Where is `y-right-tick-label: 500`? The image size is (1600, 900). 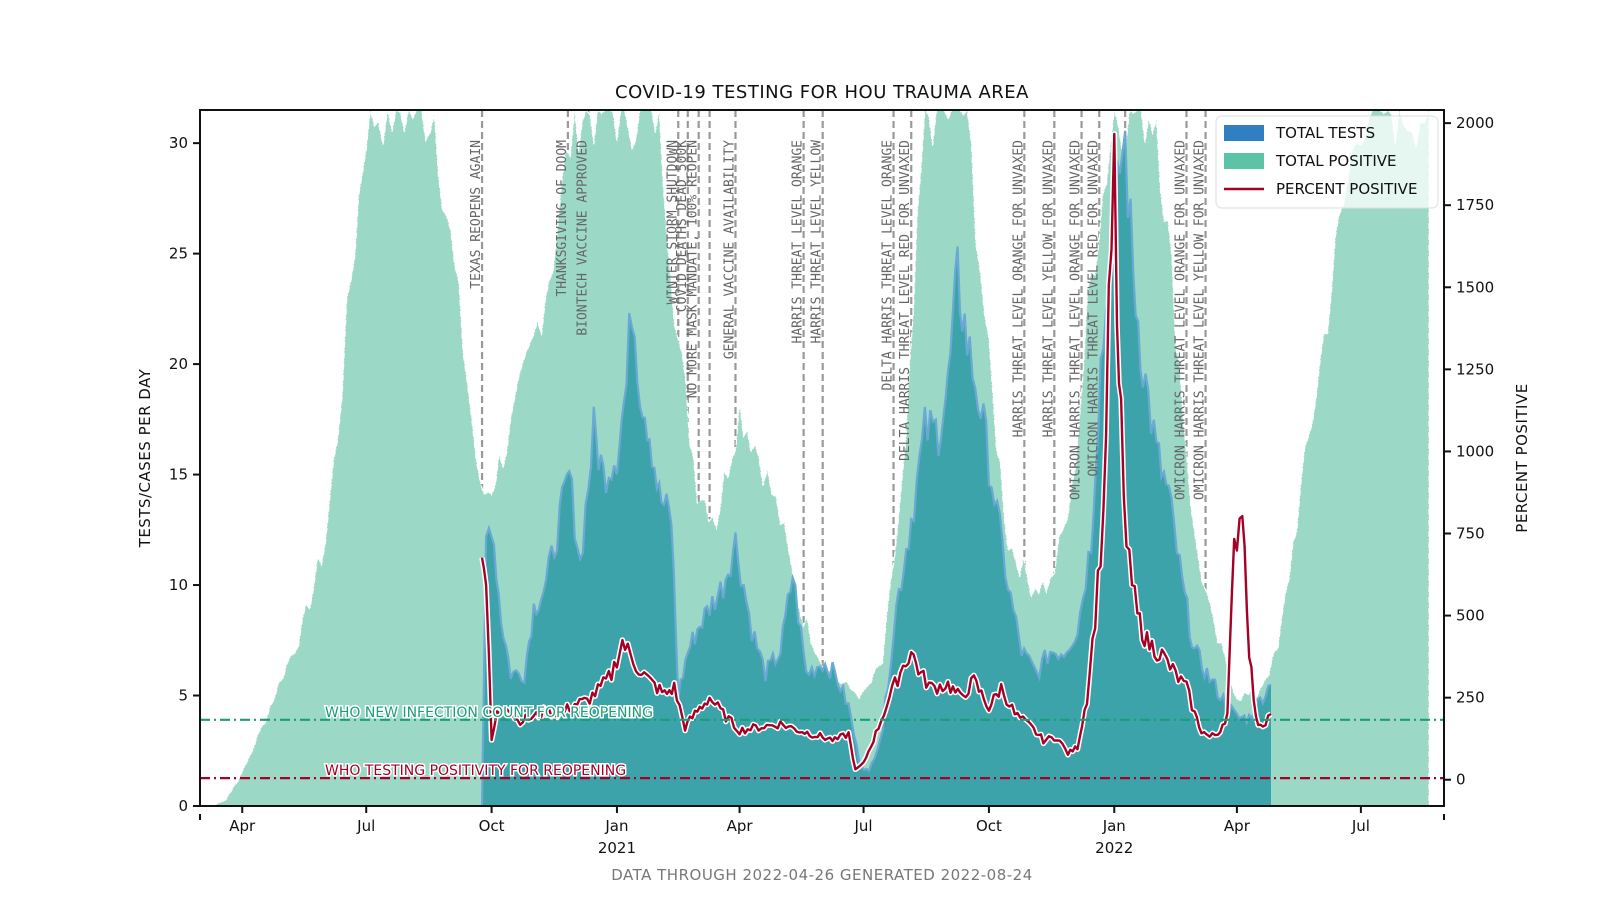
y-right-tick-label: 500 is located at coordinates (1470, 616).